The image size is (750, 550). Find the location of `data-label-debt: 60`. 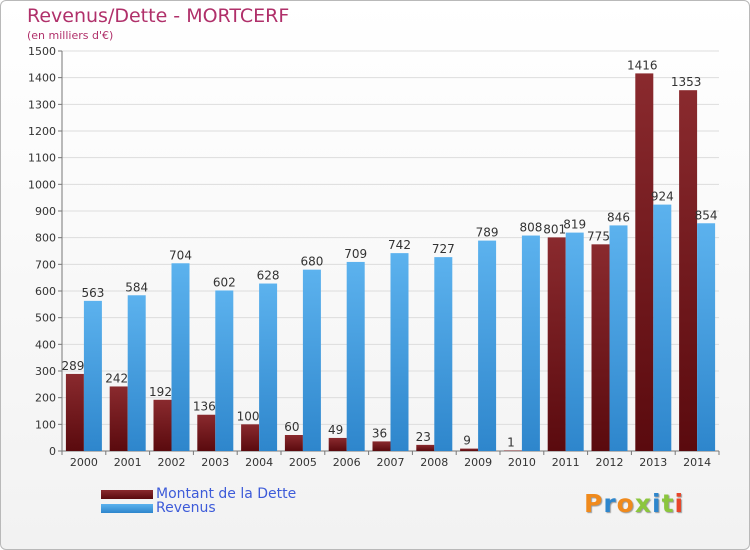

data-label-debt: 60 is located at coordinates (291, 427).